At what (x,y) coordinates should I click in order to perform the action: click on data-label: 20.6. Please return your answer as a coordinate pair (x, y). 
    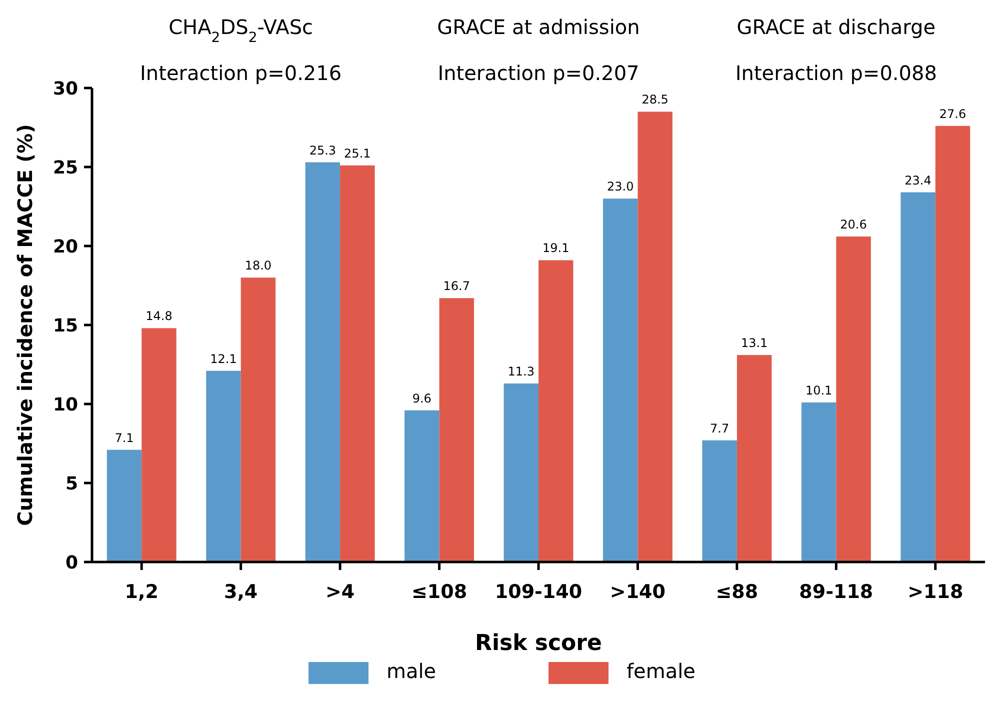
    Looking at the image, I should click on (853, 225).